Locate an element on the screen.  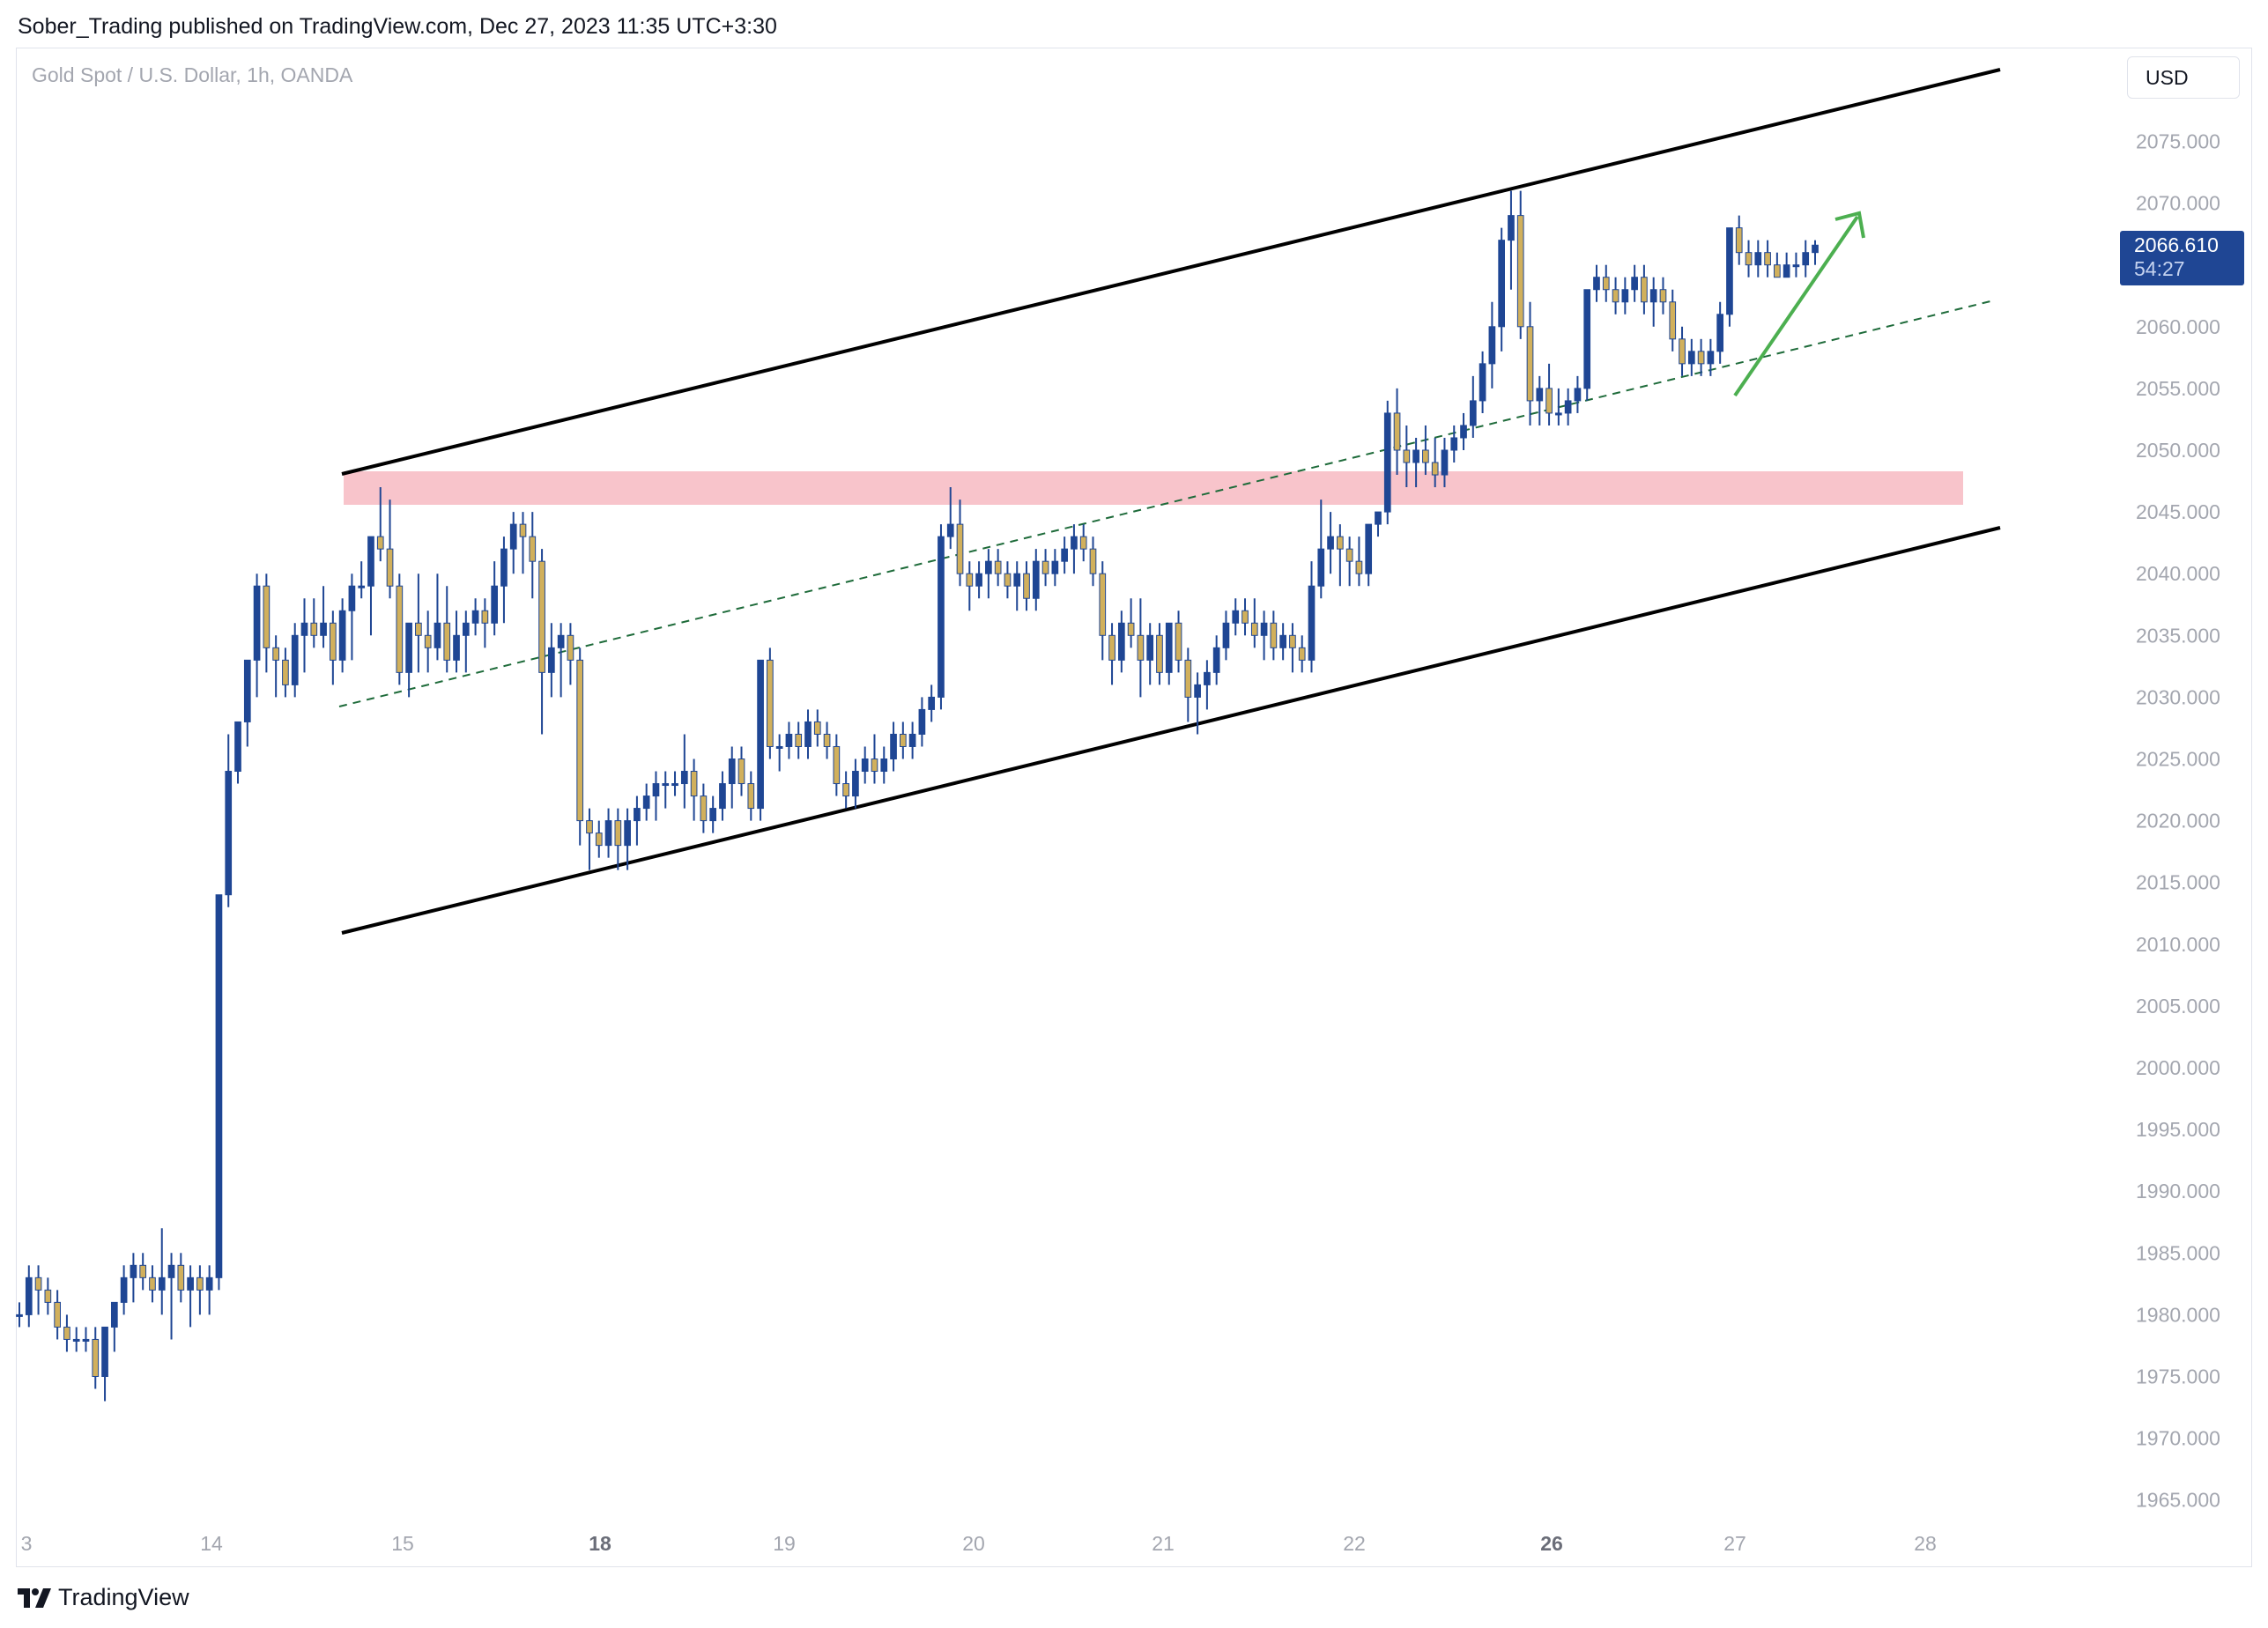
tradingview-logo: TradingView is located at coordinates (103, 1597).